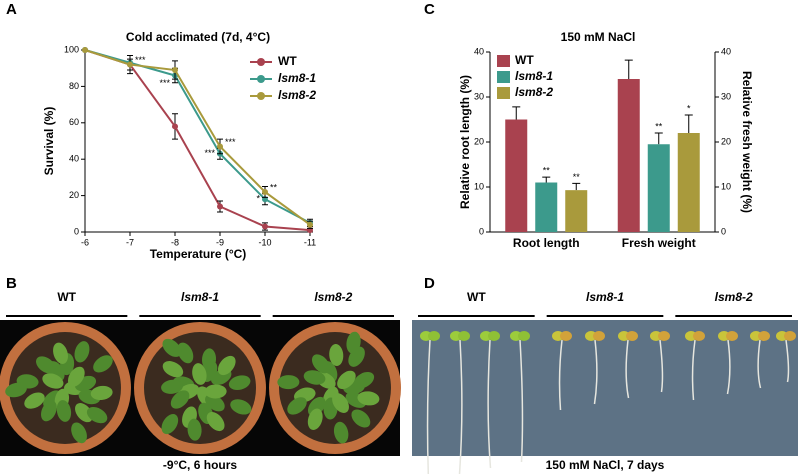  I want to click on legend-label: WT, so click(287, 61).